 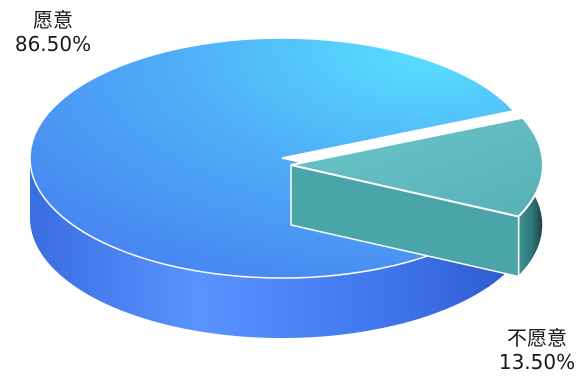 I want to click on slice-1-name: 愿意, so click(x=53, y=20).